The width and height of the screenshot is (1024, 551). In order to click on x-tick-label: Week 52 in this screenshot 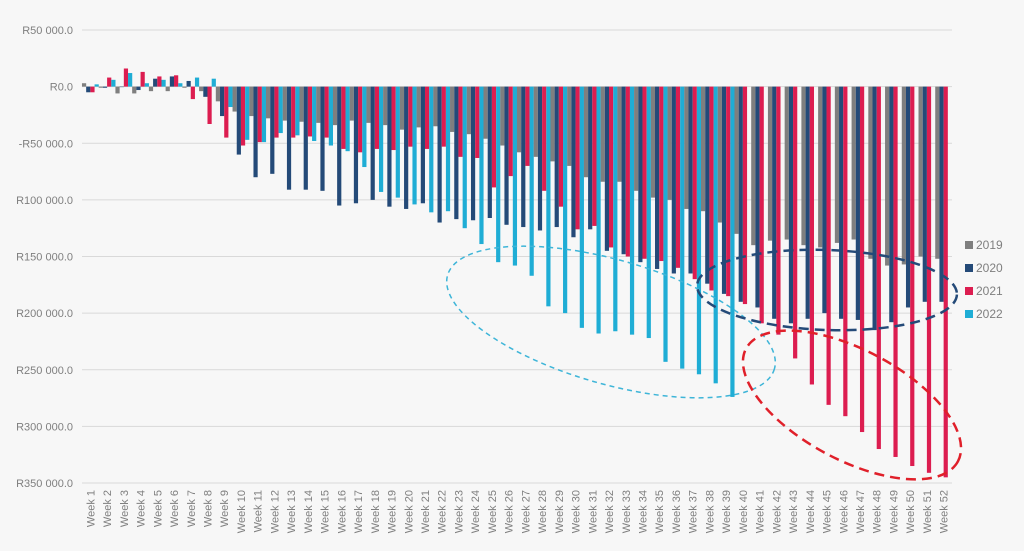, I will do `click(945, 511)`.